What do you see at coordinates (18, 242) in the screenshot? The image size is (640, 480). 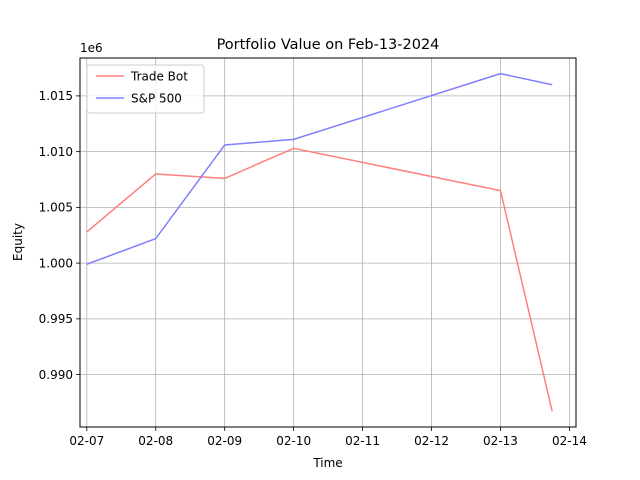 I see `y-axis-label: Equity` at bounding box center [18, 242].